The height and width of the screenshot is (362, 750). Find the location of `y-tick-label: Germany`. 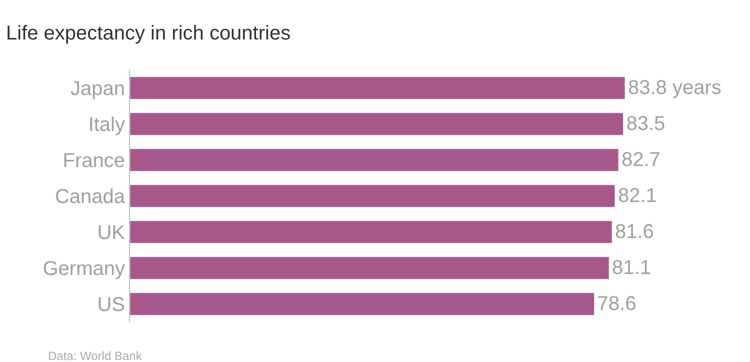

y-tick-label: Germany is located at coordinates (83, 269).